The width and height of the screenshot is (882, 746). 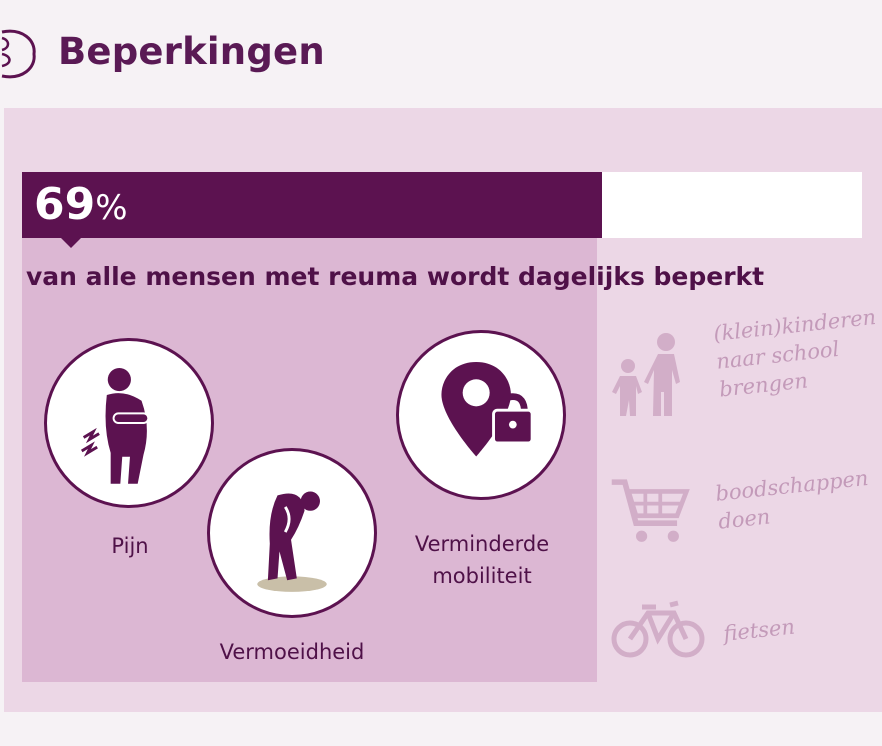 I want to click on activity-1-text: (klein)kinderen naar school brengen, so click(x=797, y=353).